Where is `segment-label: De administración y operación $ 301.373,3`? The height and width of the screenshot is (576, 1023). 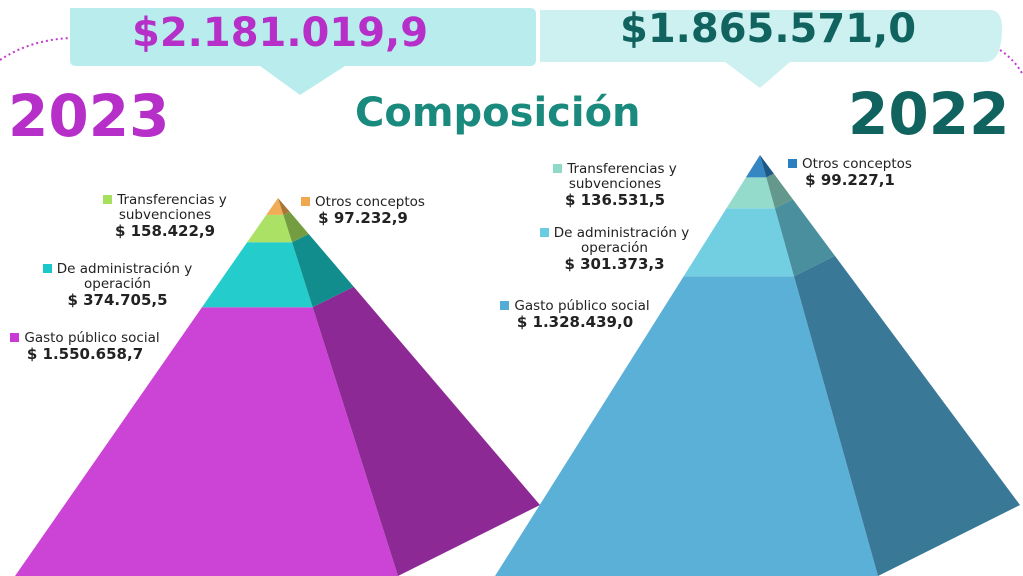
segment-label: De administración y operación $ 301.373,3 is located at coordinates (614, 249).